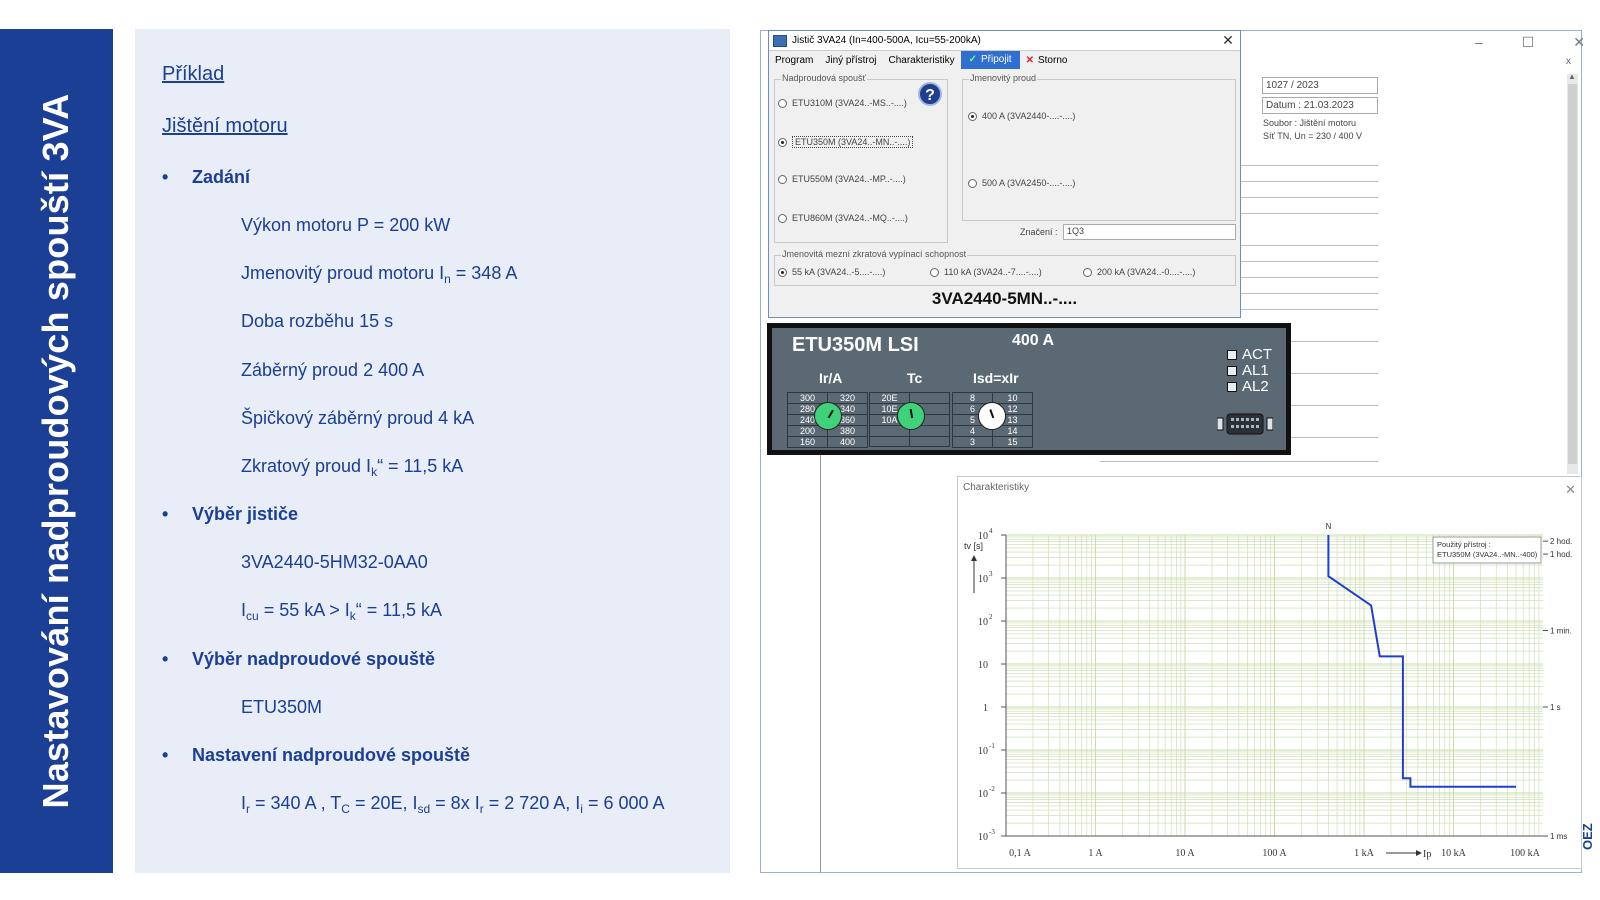 The image size is (1600, 900). I want to click on y-tick-exponent: 3, so click(991, 574).